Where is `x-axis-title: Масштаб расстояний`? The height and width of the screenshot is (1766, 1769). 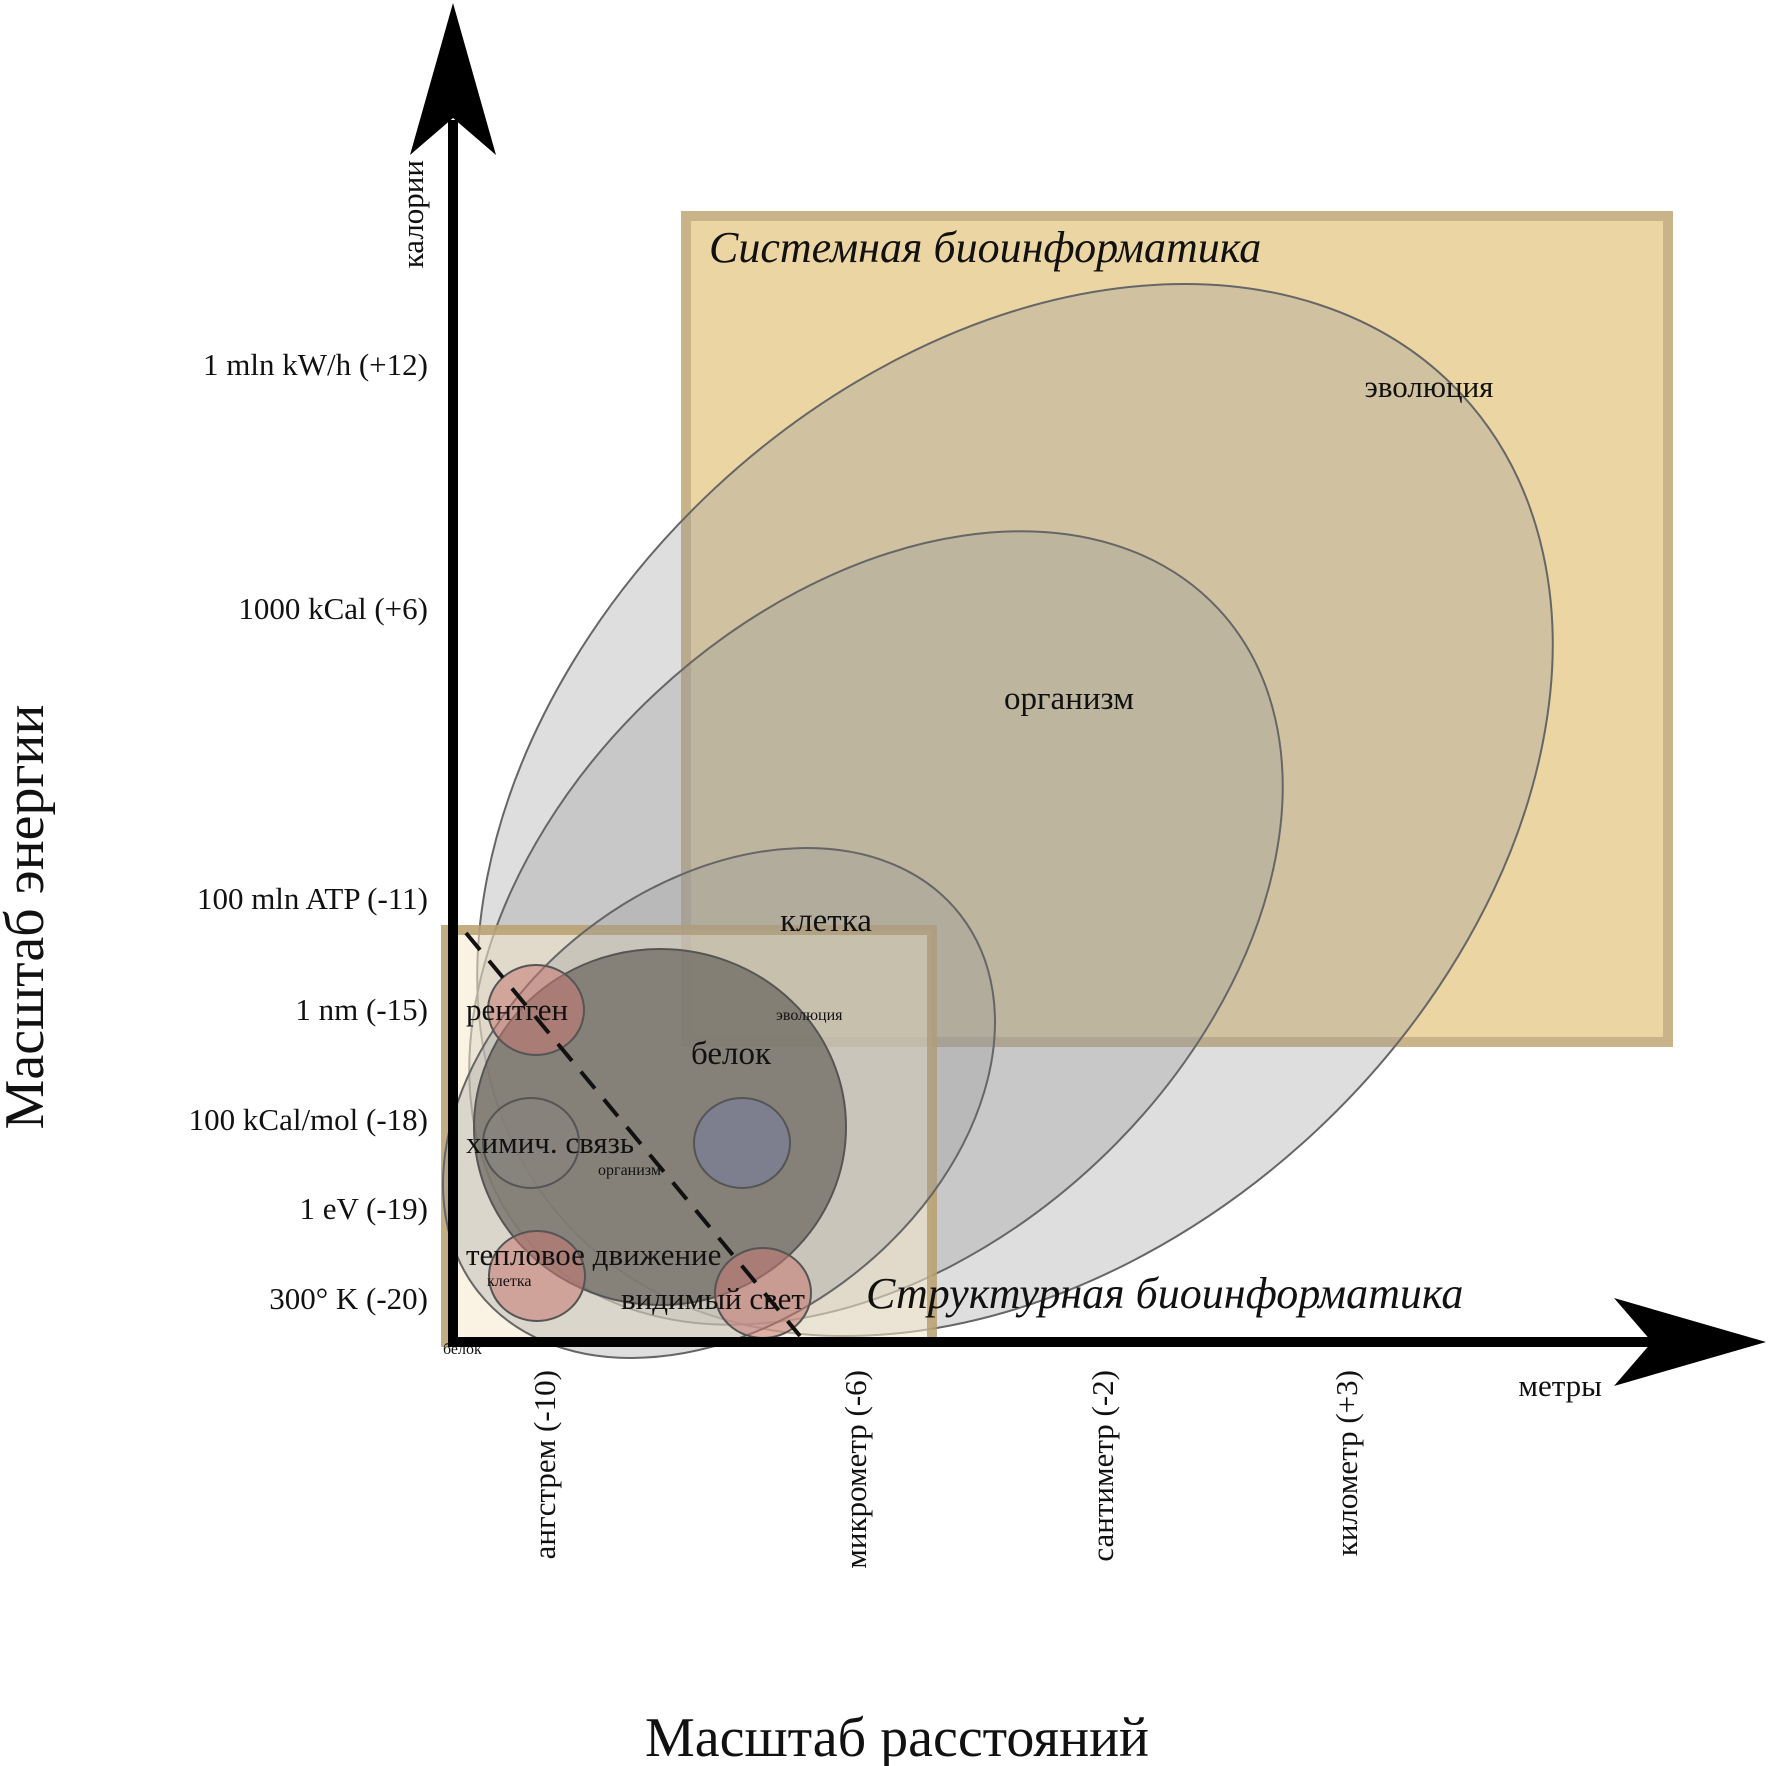 x-axis-title: Масштаб расстояний is located at coordinates (897, 1736).